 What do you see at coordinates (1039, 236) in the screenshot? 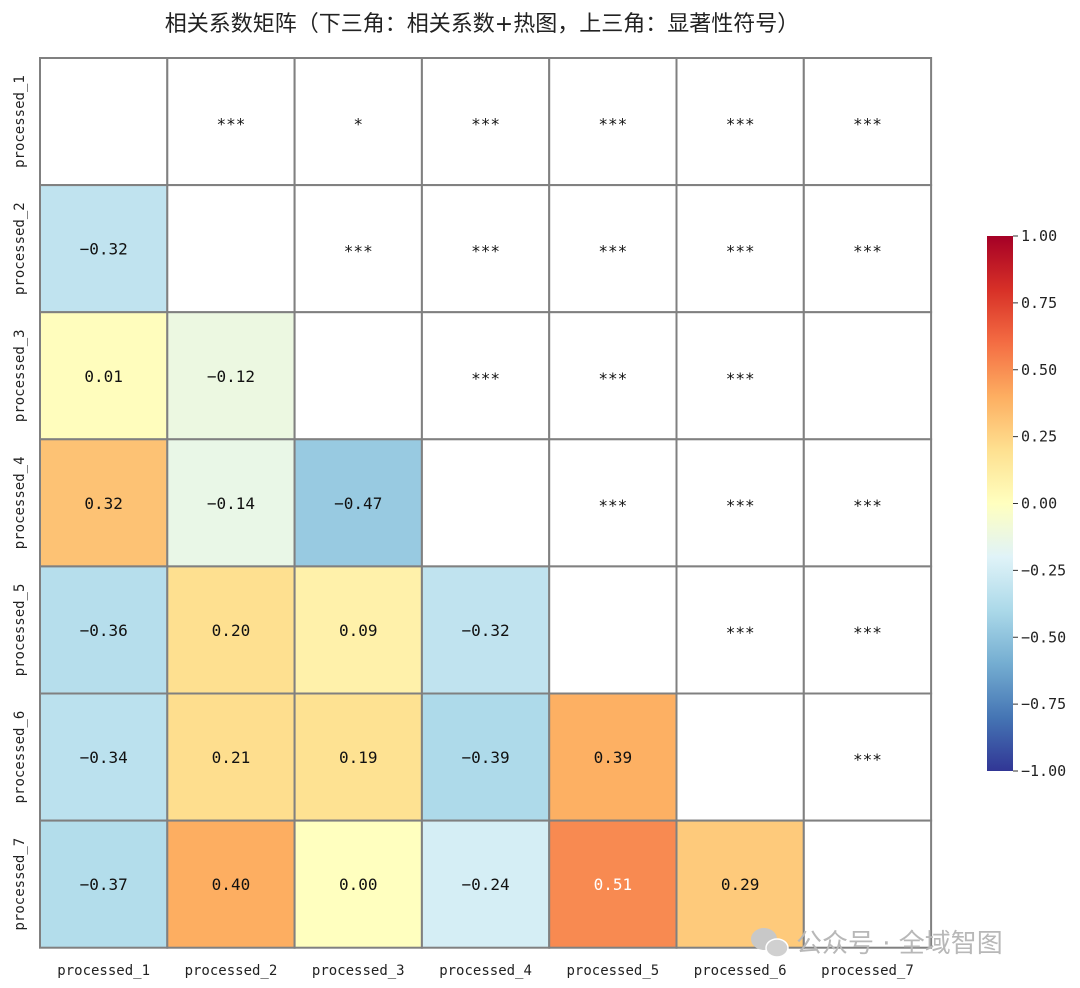
I see `colorbar-tick-label: 1.00` at bounding box center [1039, 236].